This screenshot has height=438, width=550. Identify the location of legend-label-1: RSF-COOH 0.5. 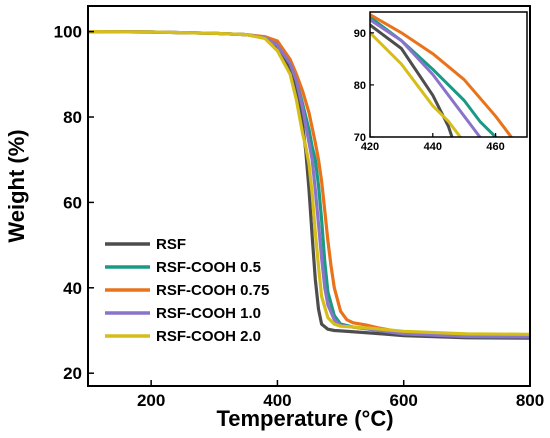
(208, 267).